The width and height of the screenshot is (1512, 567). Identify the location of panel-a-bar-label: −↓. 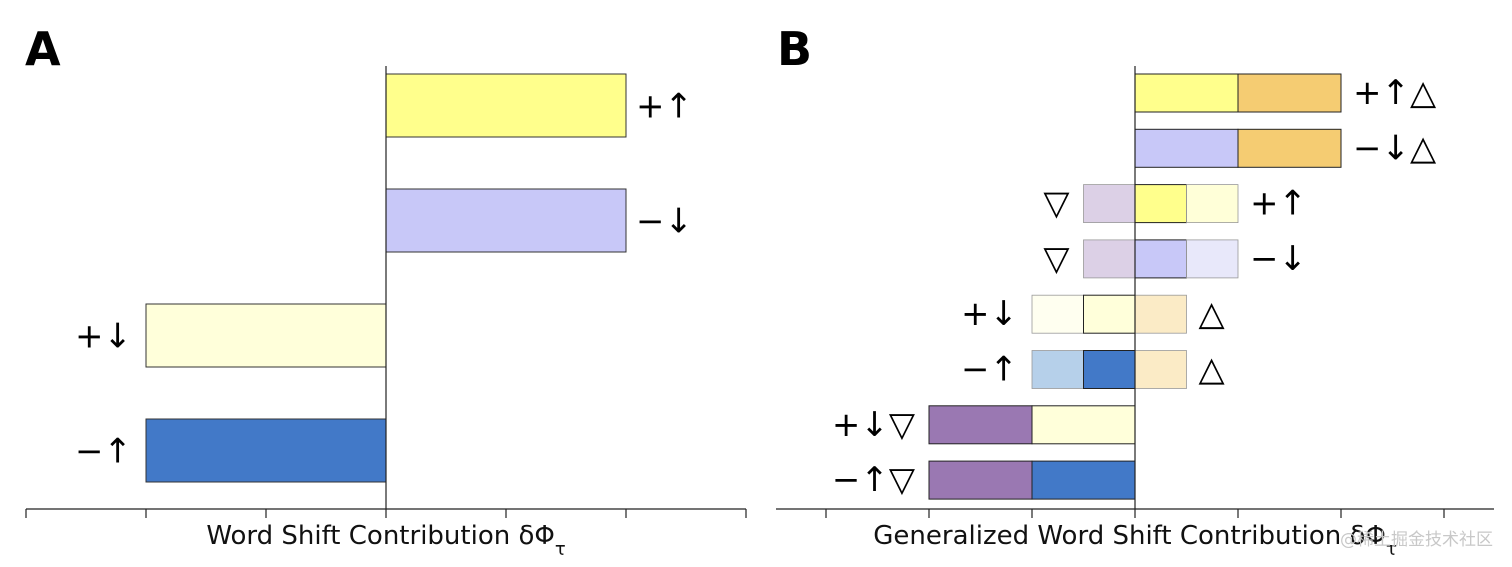
(664, 222).